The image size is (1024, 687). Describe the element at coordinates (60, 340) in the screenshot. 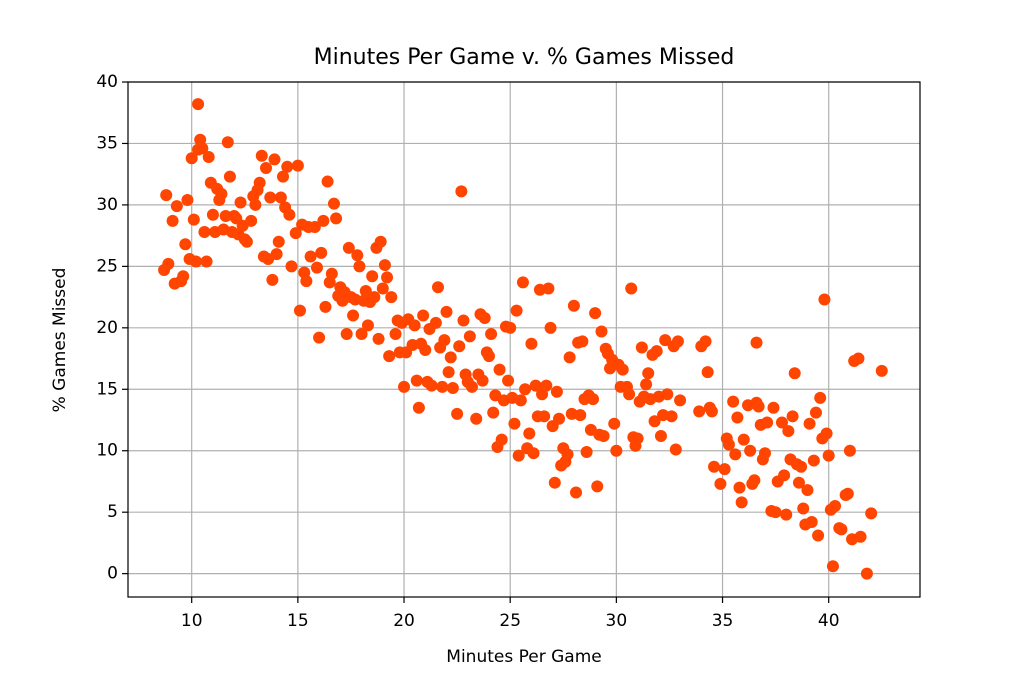

I see `y-axis-label: % Games Missed` at that location.